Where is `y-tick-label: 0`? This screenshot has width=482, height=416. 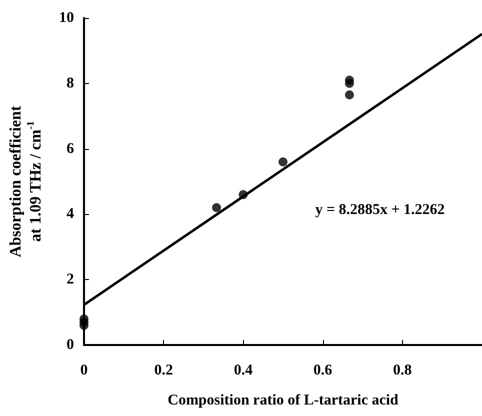
y-tick-label: 0 is located at coordinates (70, 345).